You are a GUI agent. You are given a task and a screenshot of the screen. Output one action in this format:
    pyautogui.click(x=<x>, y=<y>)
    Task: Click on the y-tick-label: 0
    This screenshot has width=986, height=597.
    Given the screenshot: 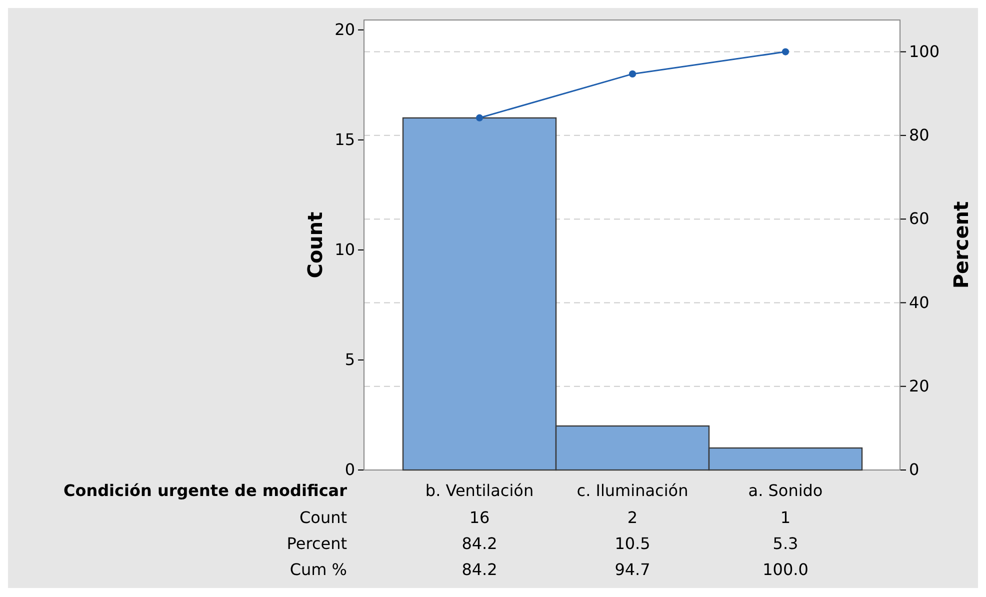 What is the action you would take?
    pyautogui.click(x=349, y=470)
    